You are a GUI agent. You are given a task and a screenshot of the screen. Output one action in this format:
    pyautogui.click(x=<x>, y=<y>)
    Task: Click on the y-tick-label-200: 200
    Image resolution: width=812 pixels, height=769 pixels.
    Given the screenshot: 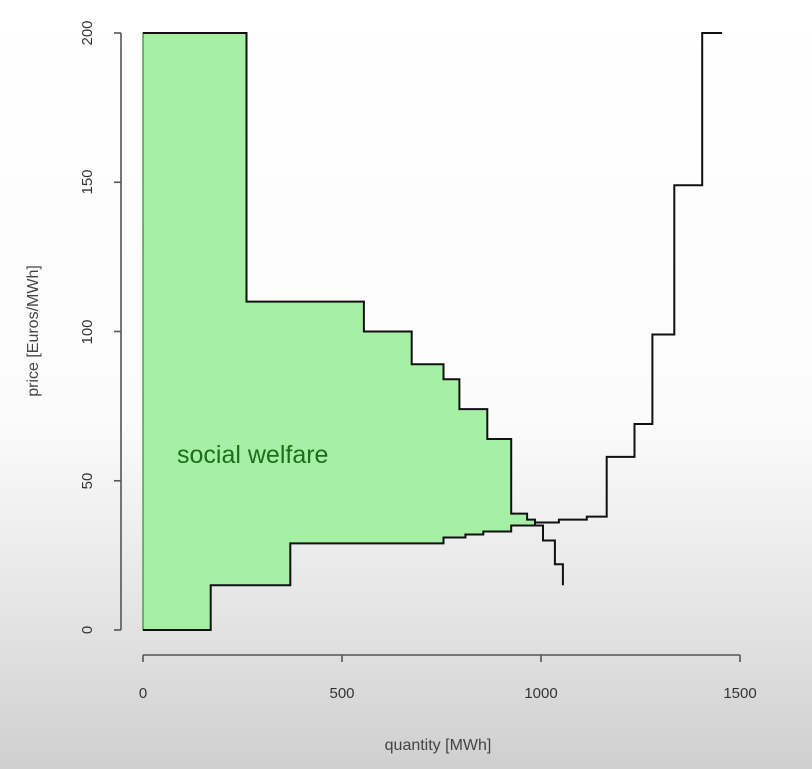 What is the action you would take?
    pyautogui.click(x=87, y=32)
    